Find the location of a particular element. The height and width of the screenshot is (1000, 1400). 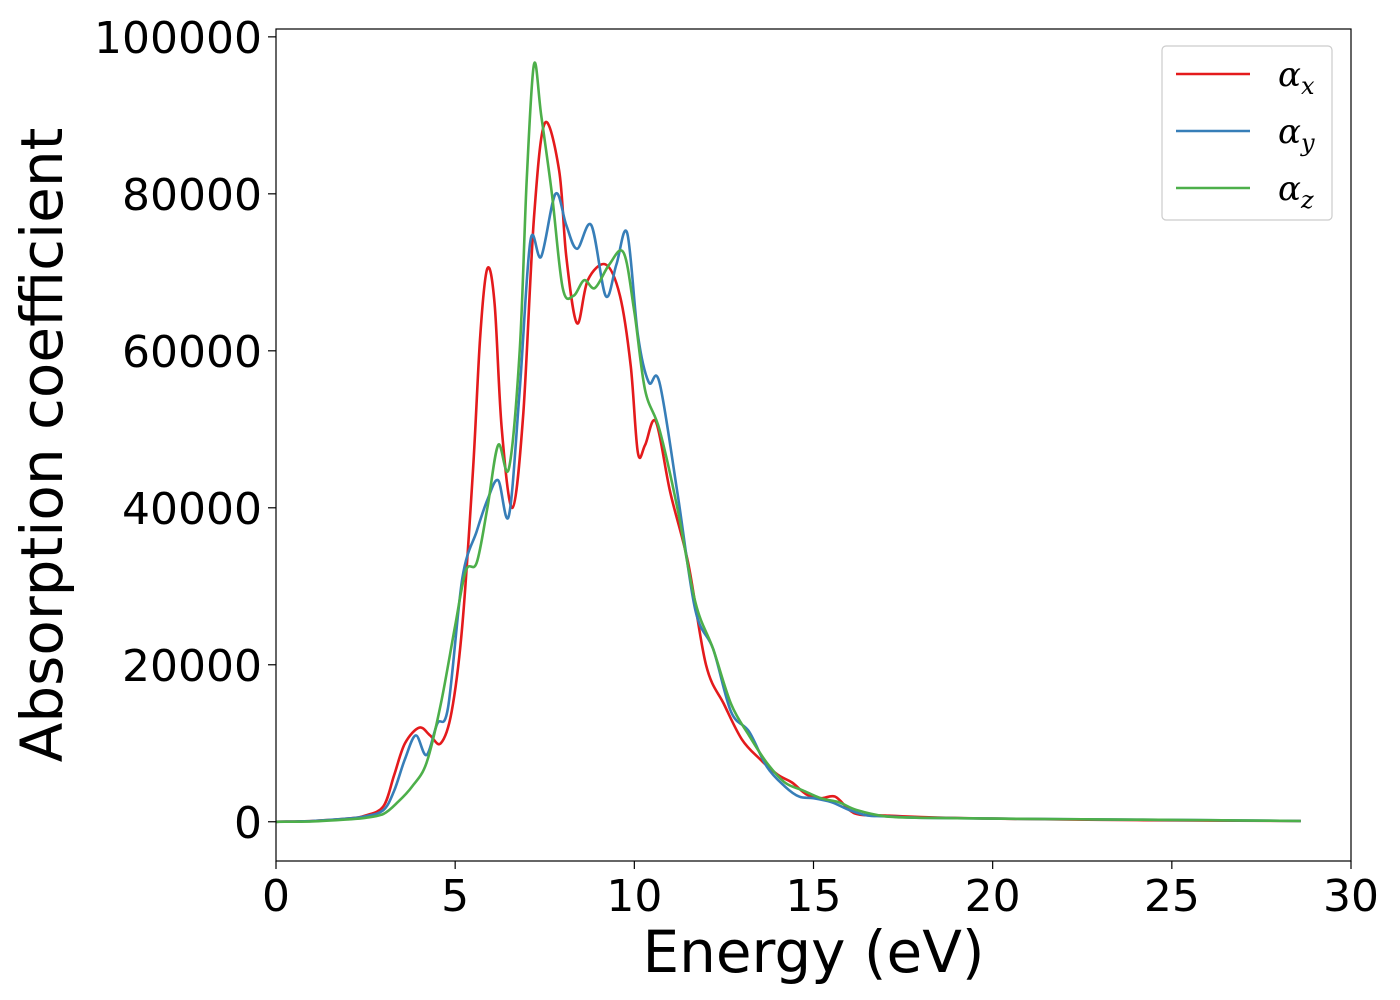

y-tick-label: 100000 is located at coordinates (178, 38).